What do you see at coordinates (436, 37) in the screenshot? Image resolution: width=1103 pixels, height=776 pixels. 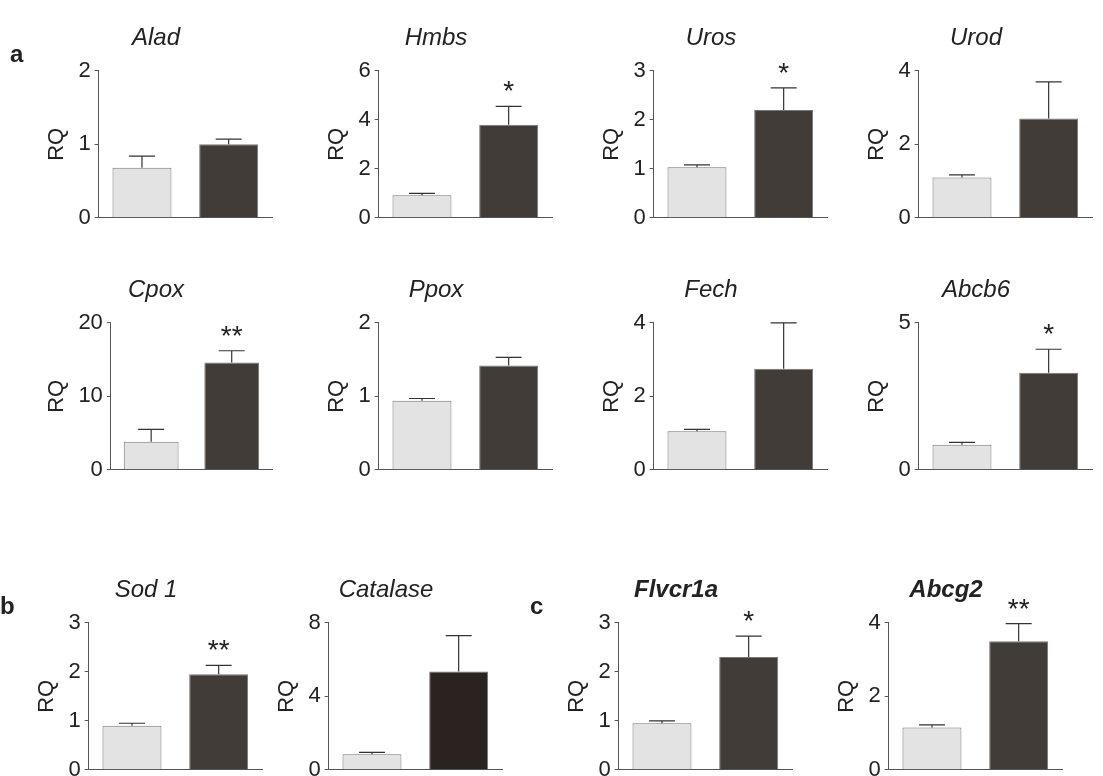 I see `chart-title: Hmbs` at bounding box center [436, 37].